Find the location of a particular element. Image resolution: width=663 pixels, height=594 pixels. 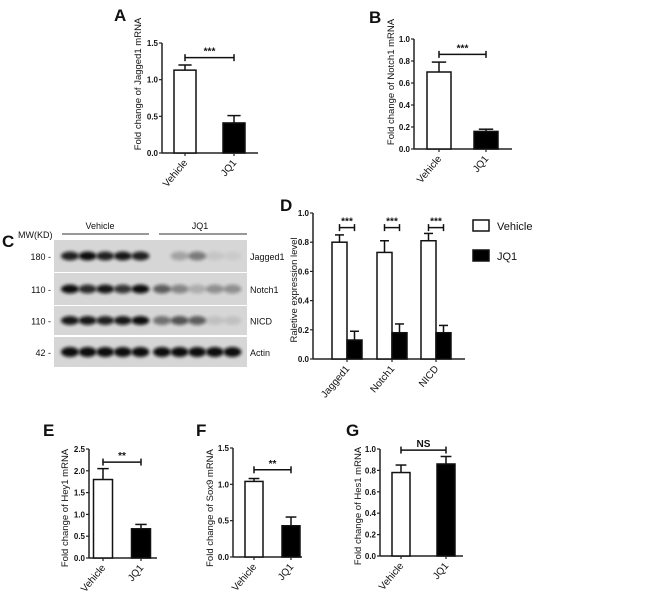

y-axis-title: Fold change of Hey1 mRNA is located at coordinates (65, 507).